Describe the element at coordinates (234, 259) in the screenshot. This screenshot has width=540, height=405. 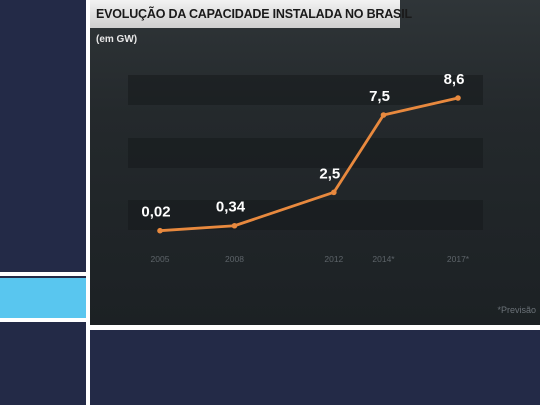
I see `x-tick-label: 2008` at that location.